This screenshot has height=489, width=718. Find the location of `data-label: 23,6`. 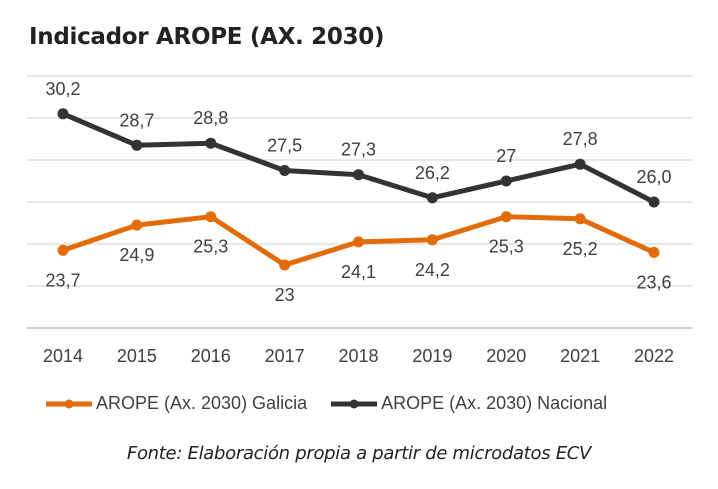

data-label: 23,6 is located at coordinates (653, 282).